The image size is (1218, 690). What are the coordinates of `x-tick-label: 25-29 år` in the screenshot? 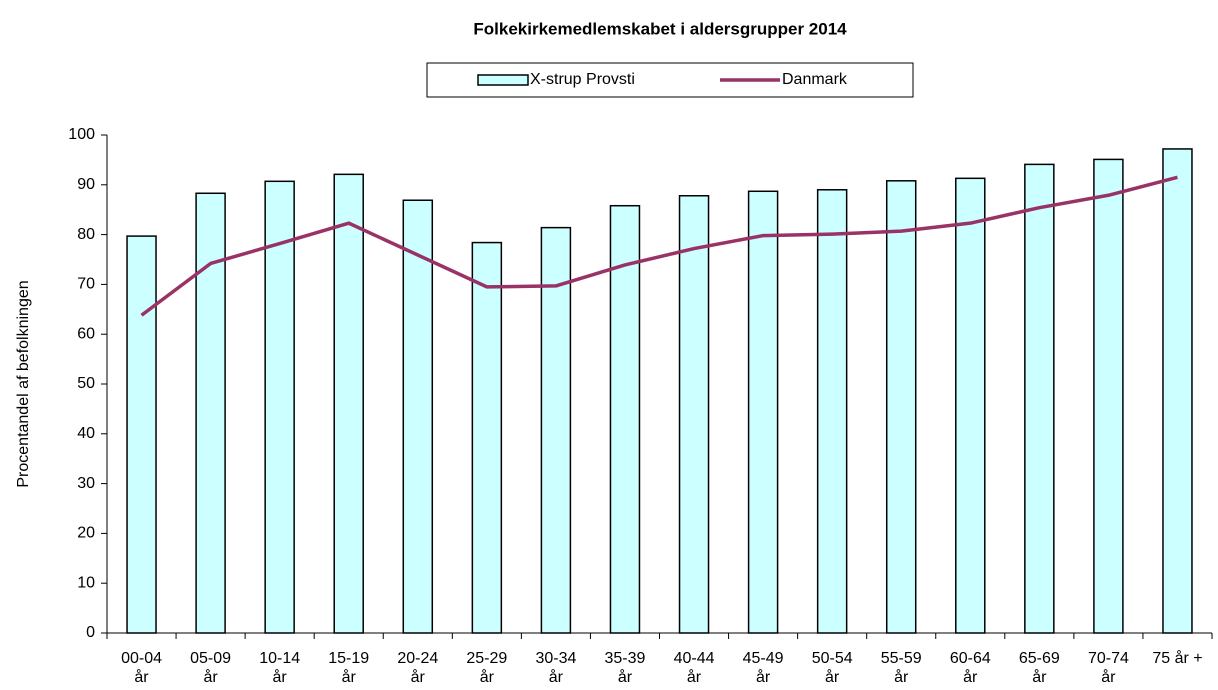 It's located at (487, 668).